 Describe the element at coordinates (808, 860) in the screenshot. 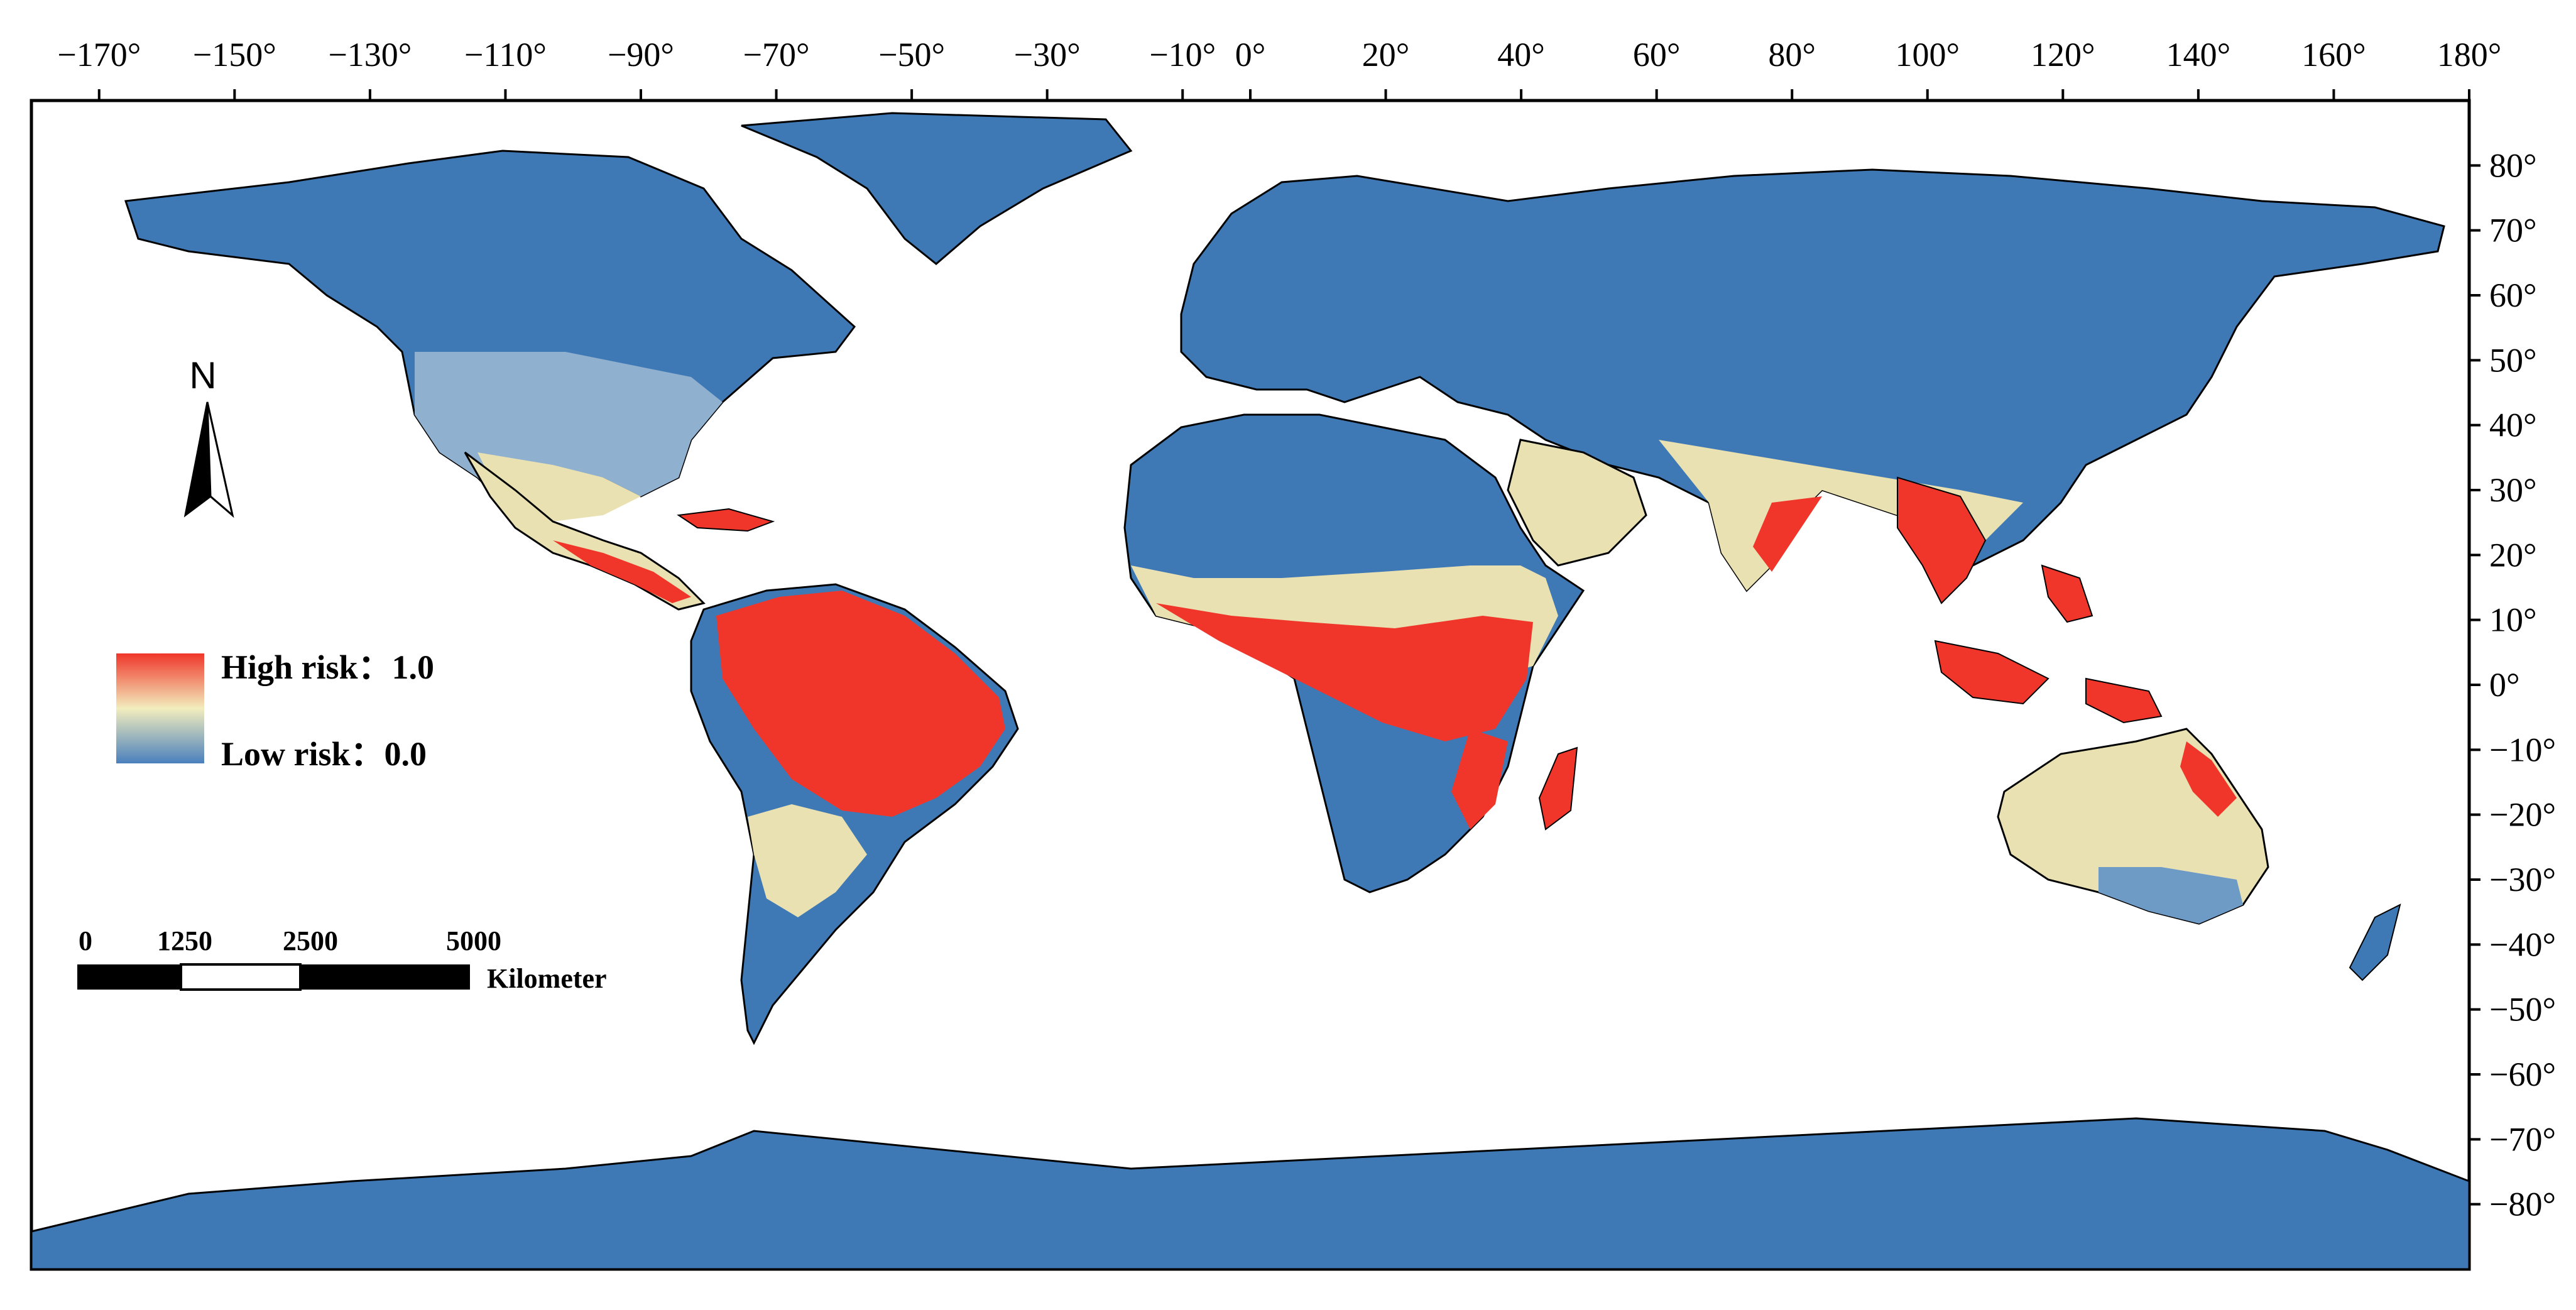

I see `south-america-mid` at that location.